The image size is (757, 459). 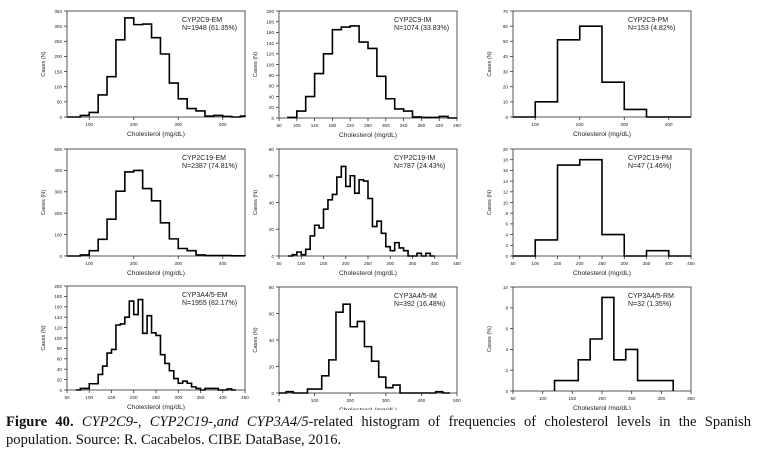 What do you see at coordinates (421, 28) in the screenshot?
I see `panel-count: N=1074 (33.83%)` at bounding box center [421, 28].